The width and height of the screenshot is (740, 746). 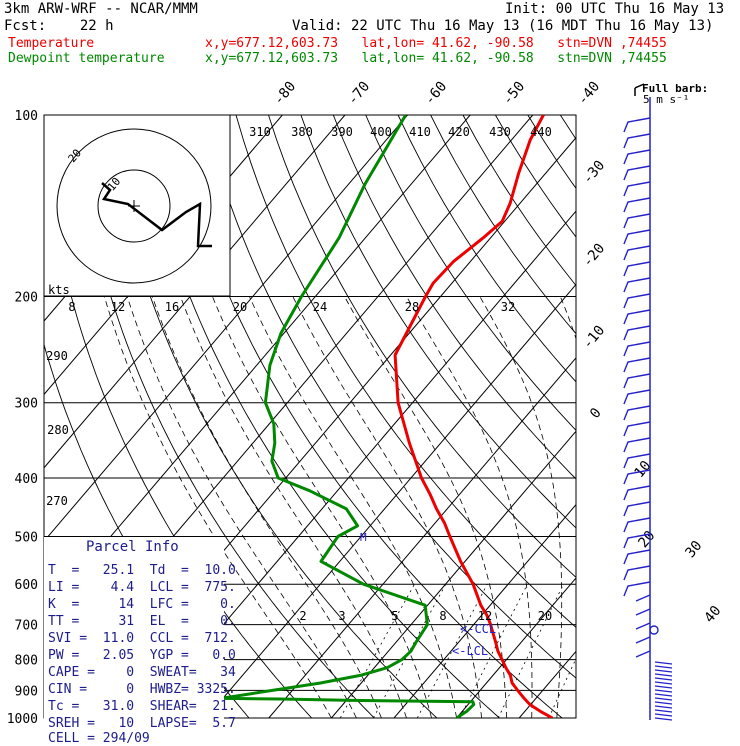 What do you see at coordinates (420, 132) in the screenshot?
I see `dry-adiabat-label: 410` at bounding box center [420, 132].